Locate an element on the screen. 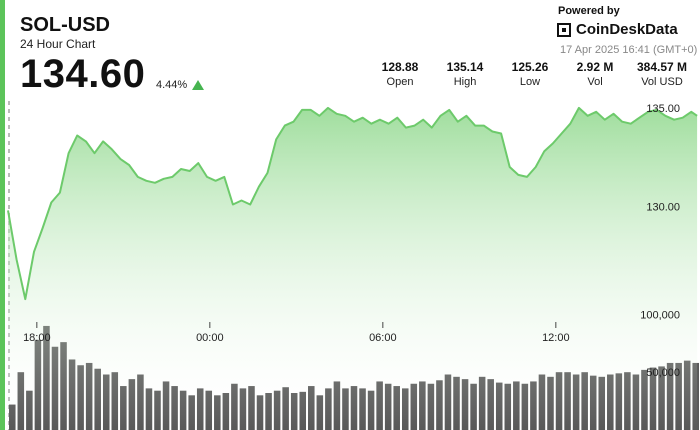 This screenshot has width=700, height=430. accent-bar is located at coordinates (2, 215).